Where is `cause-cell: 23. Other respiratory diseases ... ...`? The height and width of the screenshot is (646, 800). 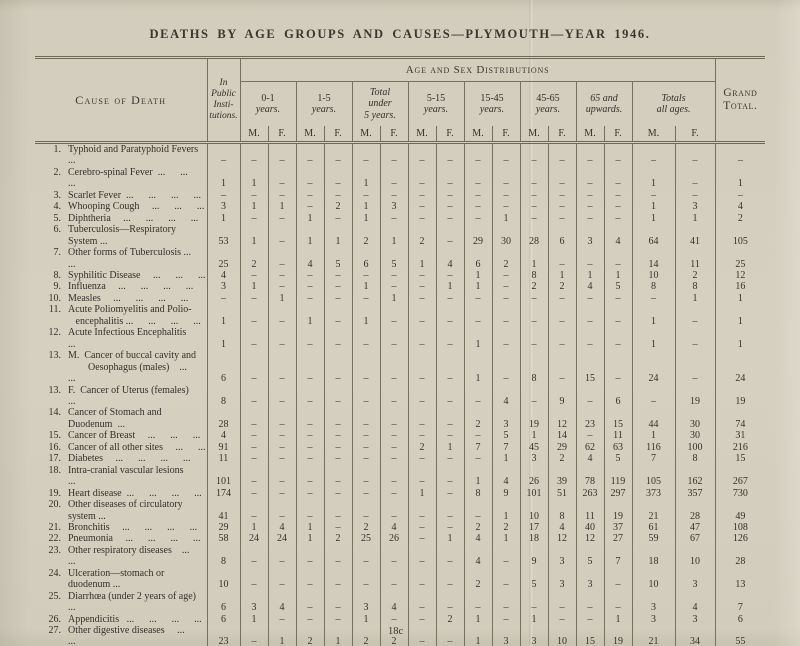
cause-cell: 23. Other respiratory diseases ... ... is located at coordinates (121, 556).